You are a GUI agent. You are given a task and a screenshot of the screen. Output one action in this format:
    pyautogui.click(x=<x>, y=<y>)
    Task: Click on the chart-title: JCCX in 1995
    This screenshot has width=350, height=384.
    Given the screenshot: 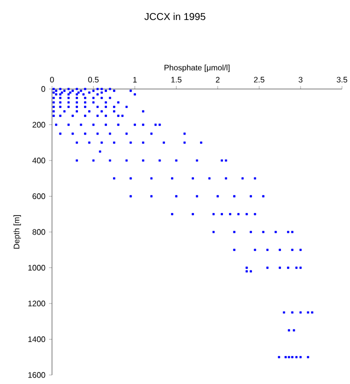 What is the action you would take?
    pyautogui.click(x=175, y=16)
    